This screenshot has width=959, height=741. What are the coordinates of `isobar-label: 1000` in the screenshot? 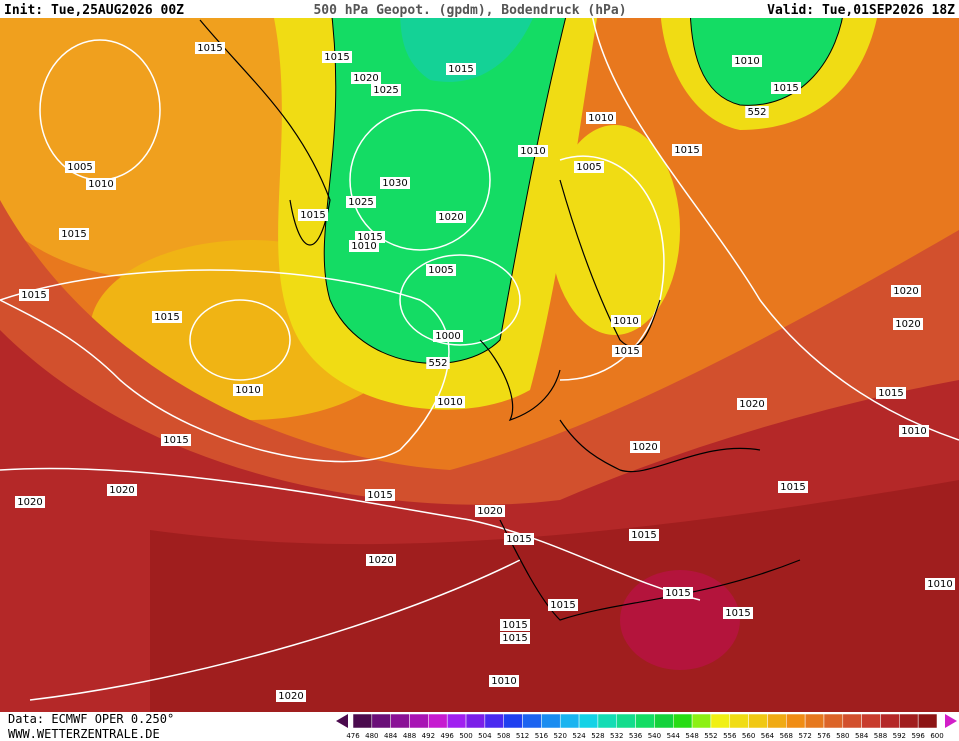 It's located at (447, 336).